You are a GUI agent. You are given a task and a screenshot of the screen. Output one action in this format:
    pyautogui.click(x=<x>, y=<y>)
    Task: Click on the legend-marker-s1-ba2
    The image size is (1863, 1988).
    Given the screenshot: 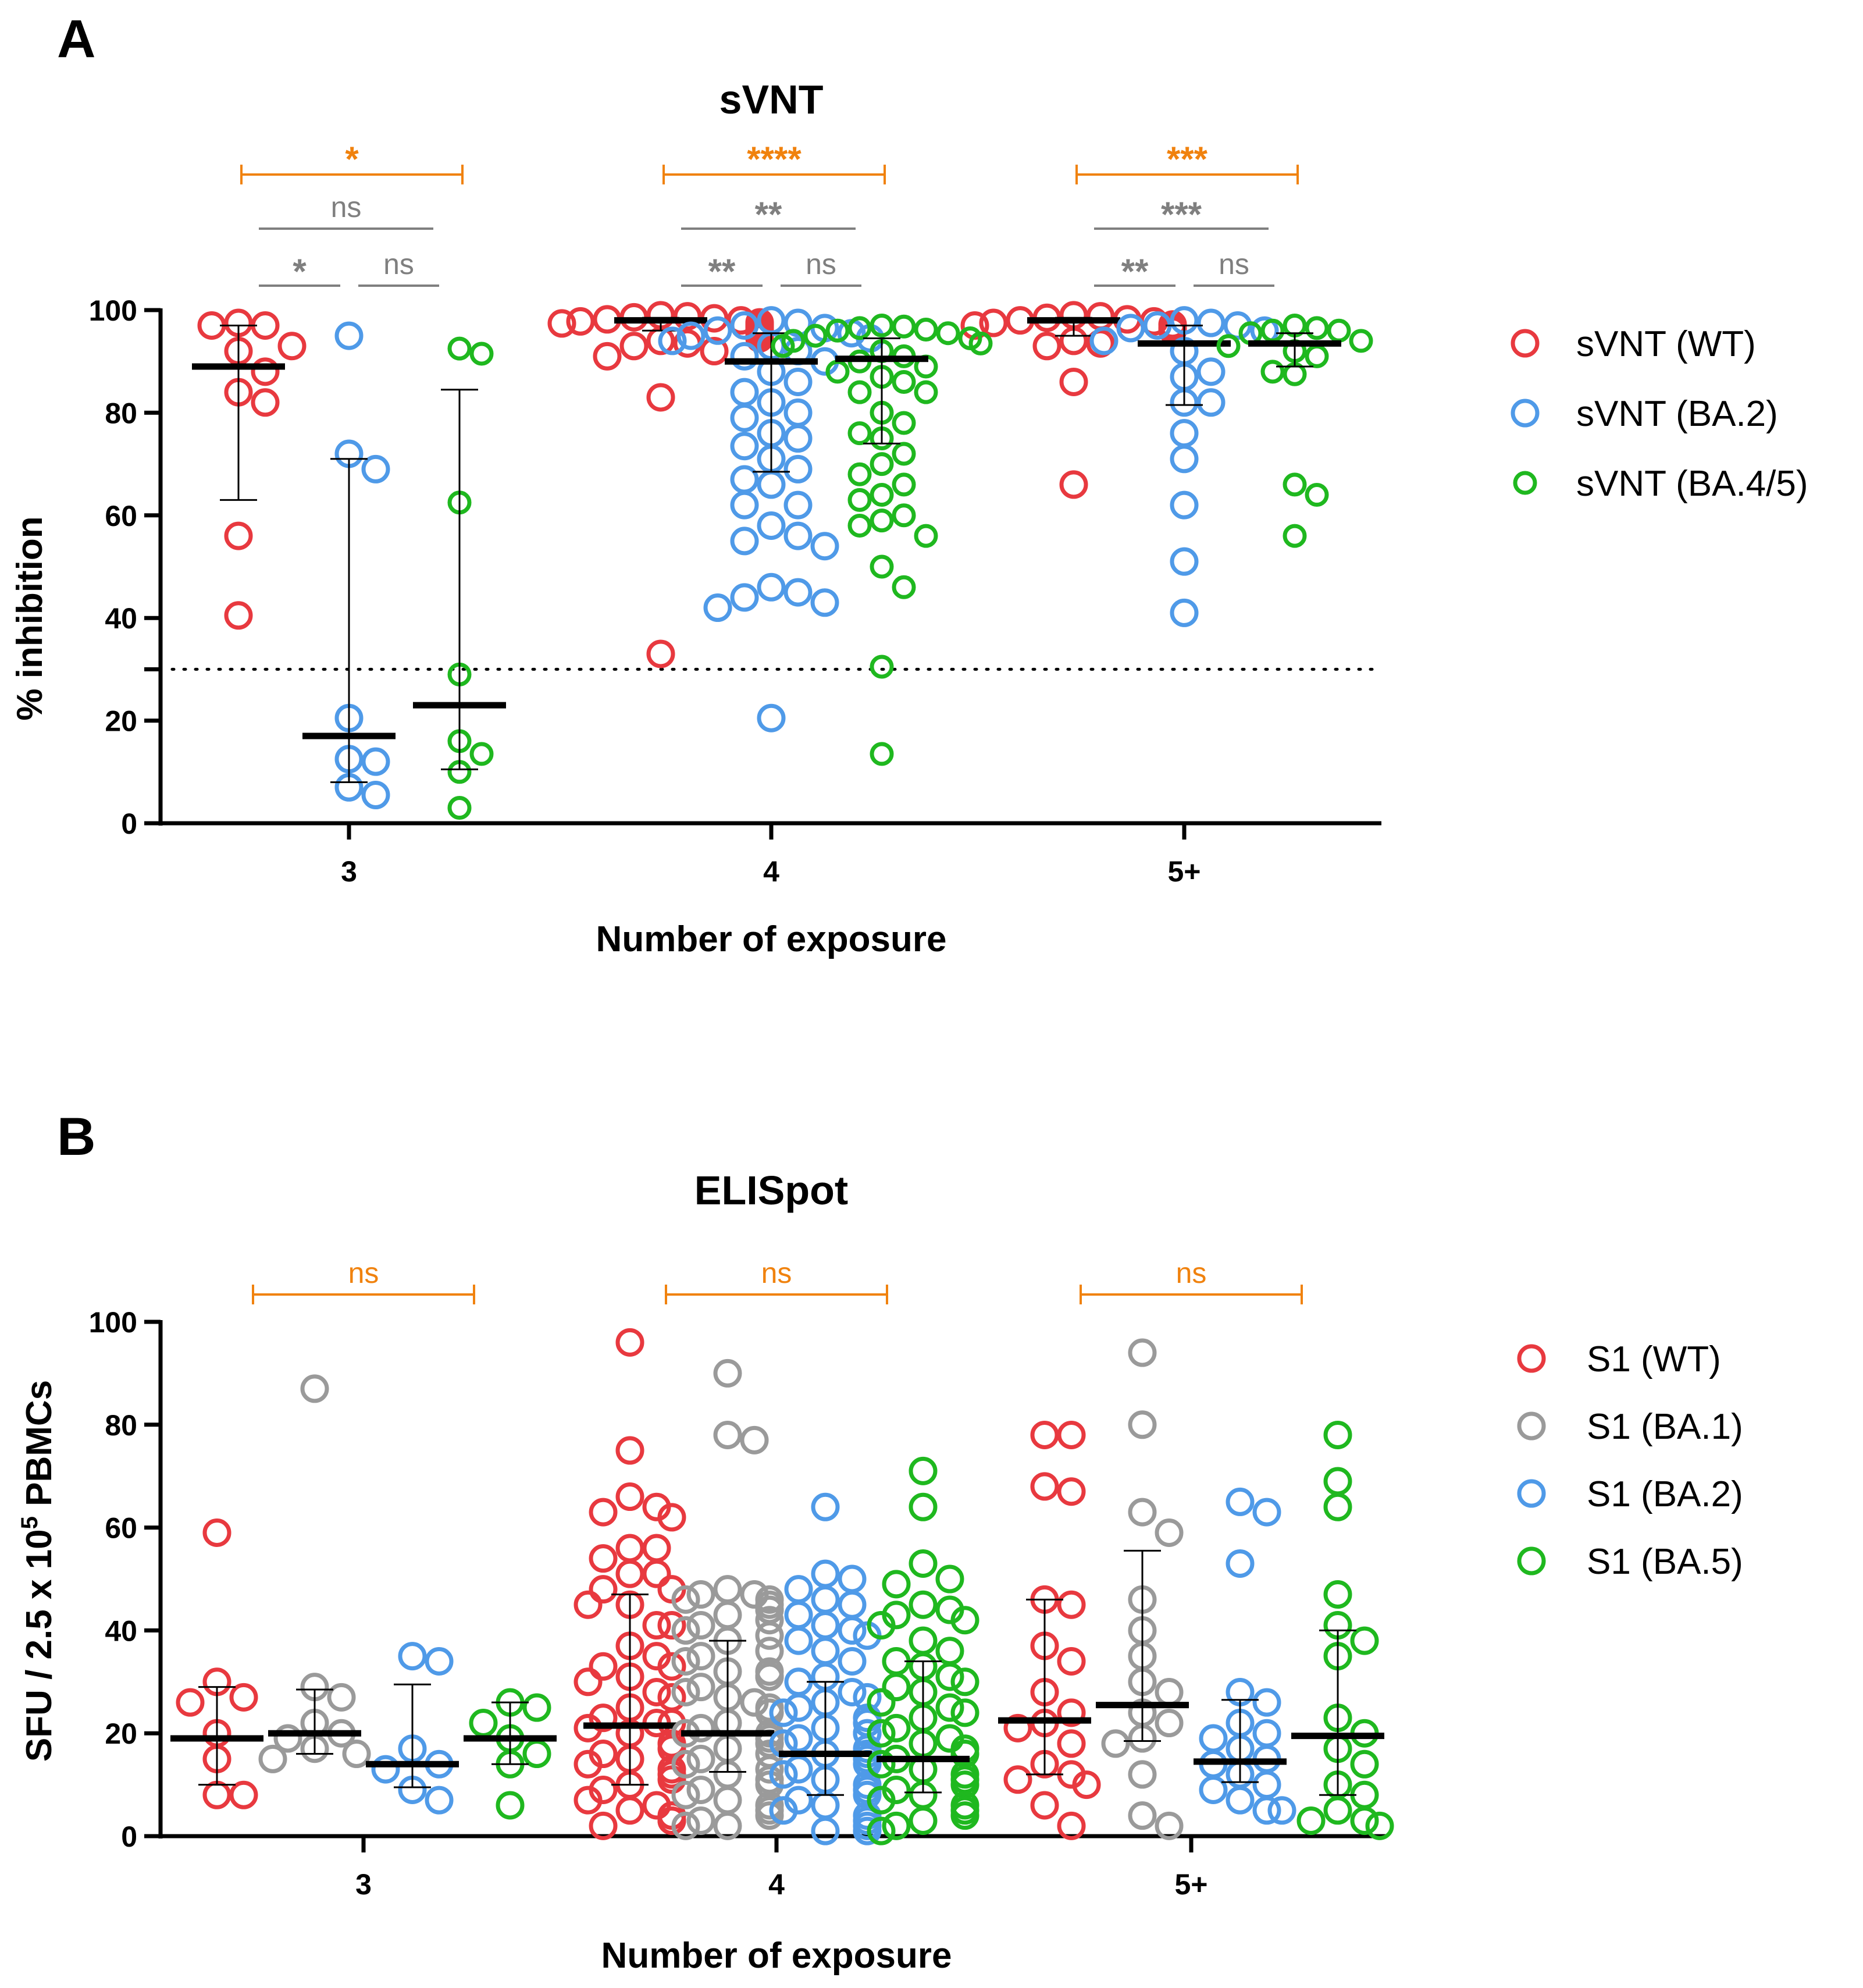 What is the action you would take?
    pyautogui.click(x=1531, y=1493)
    